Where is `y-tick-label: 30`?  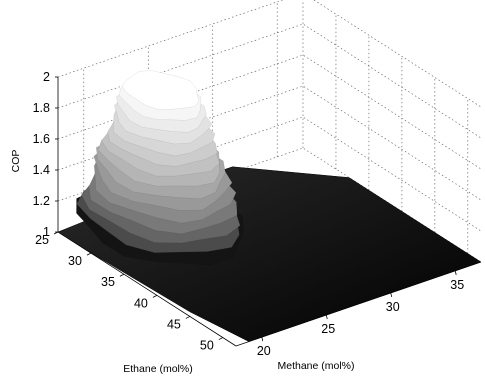
y-tick-label: 30 is located at coordinates (75, 261).